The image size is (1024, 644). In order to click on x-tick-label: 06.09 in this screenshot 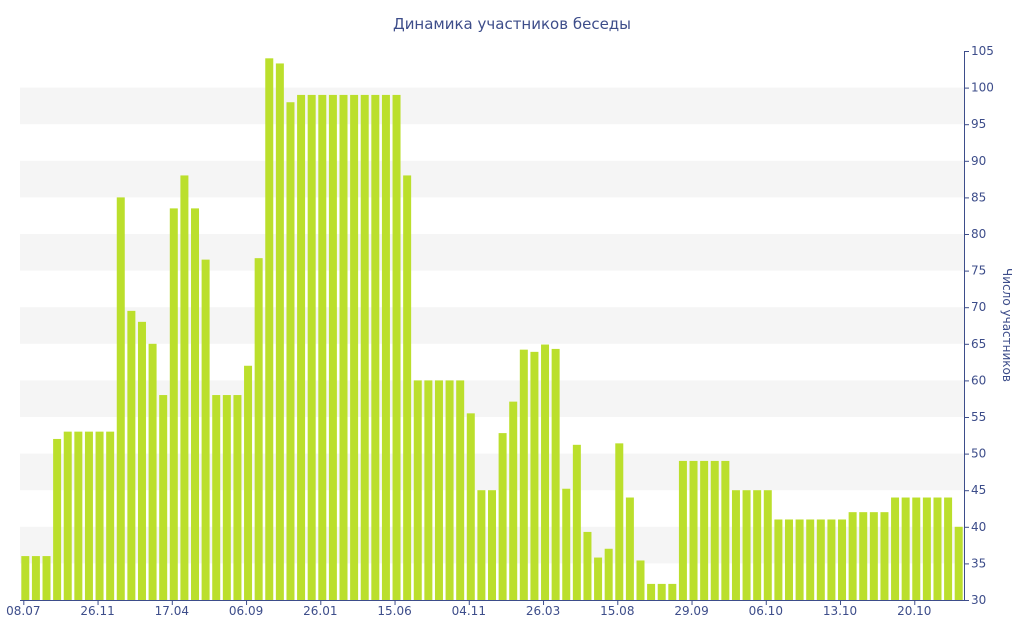, I will do `click(246, 611)`.